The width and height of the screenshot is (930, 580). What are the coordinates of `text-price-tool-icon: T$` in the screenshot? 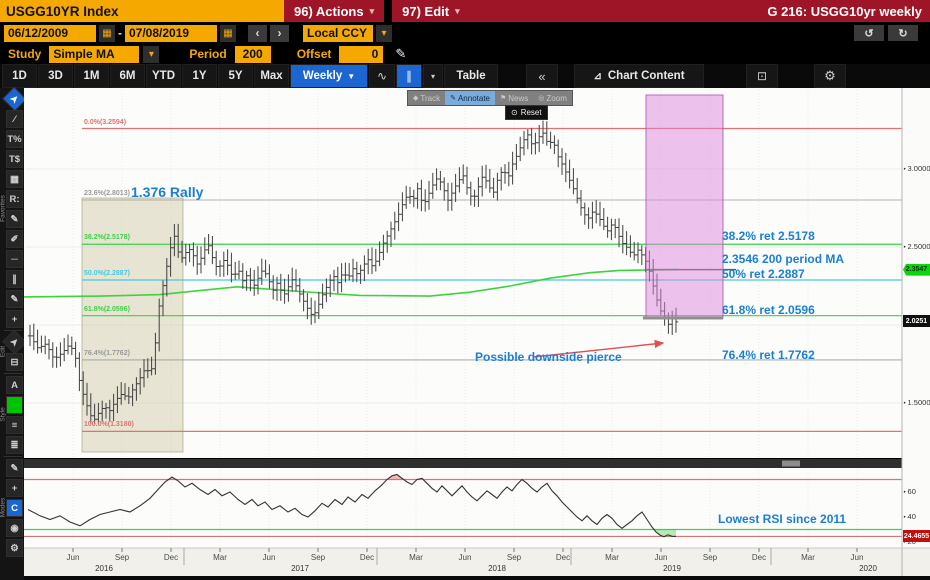 It's located at (14, 159).